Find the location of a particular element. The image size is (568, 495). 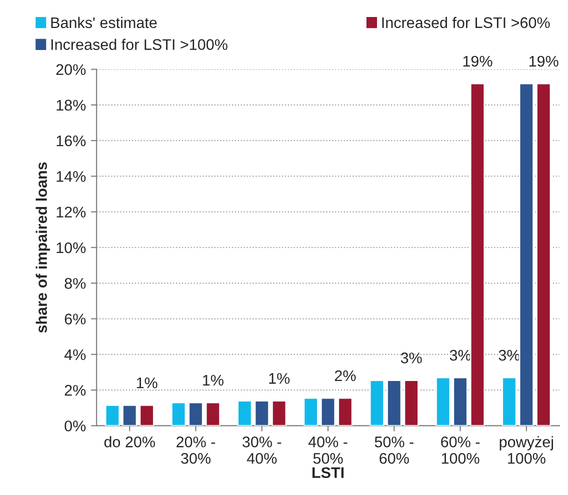

y-tick-label: 20% is located at coordinates (71, 69).